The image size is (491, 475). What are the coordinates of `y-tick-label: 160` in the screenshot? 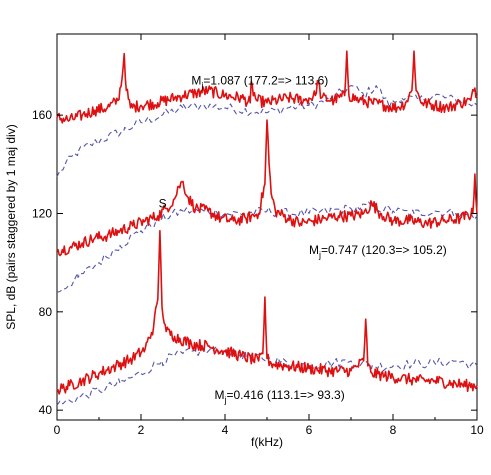 It's located at (42, 115).